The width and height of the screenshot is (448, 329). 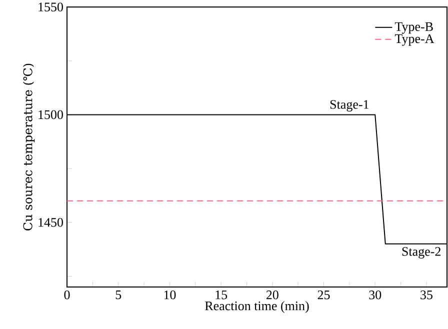 What do you see at coordinates (375, 295) in the screenshot?
I see `x-tick-label: 30` at bounding box center [375, 295].